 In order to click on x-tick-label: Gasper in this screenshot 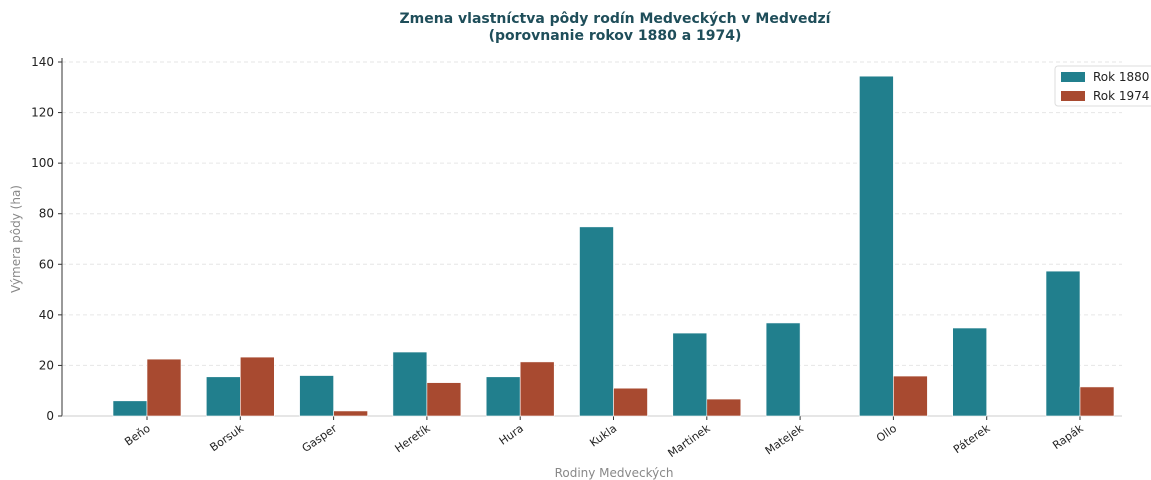, I will do `click(320, 438)`.